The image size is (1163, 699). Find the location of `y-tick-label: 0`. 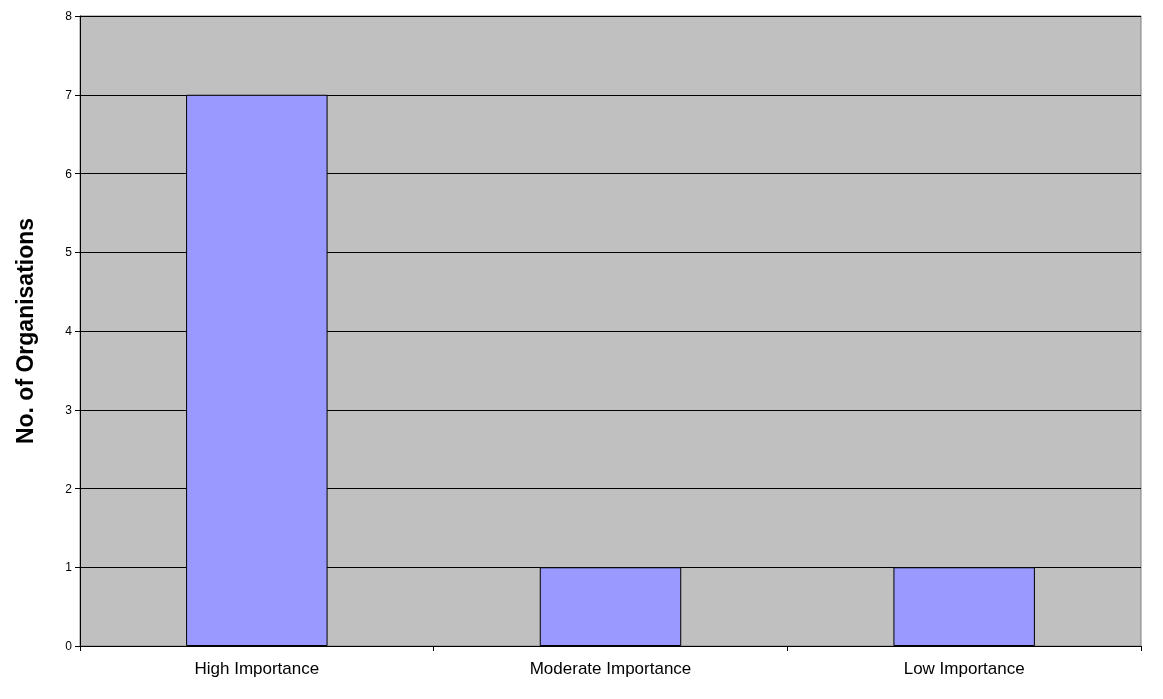

y-tick-label: 0 is located at coordinates (69, 646).